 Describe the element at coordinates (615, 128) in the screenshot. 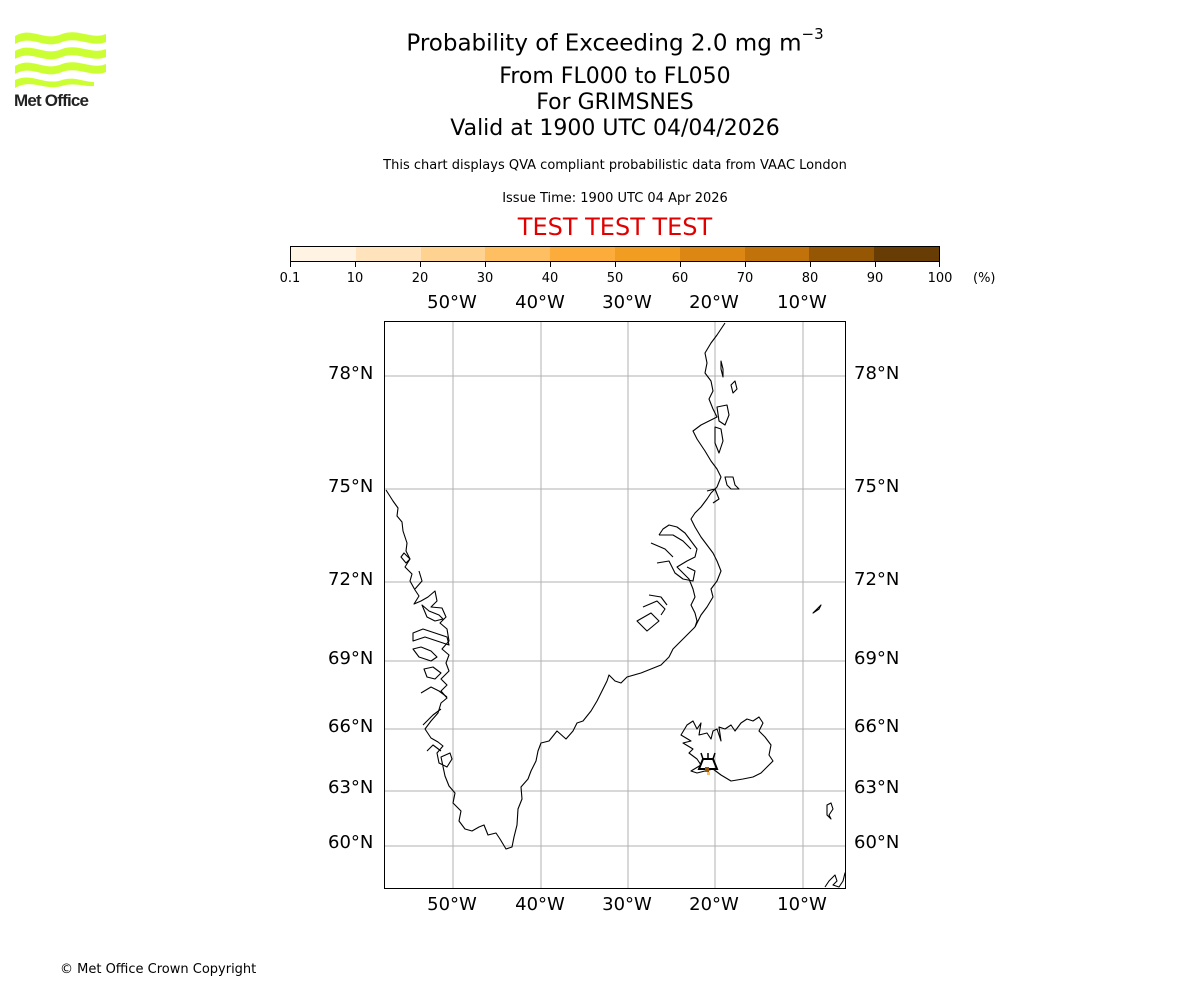

I see `valid-time: Valid at 1900 UTC 04/04/2026` at that location.